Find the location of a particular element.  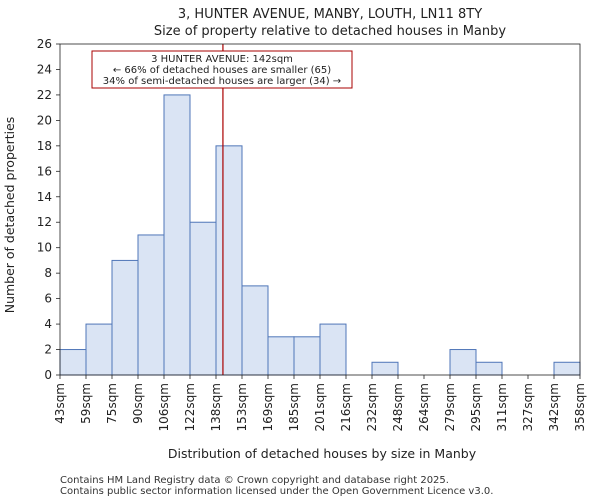

x-tick-label: 122sqm is located at coordinates (190, 407).